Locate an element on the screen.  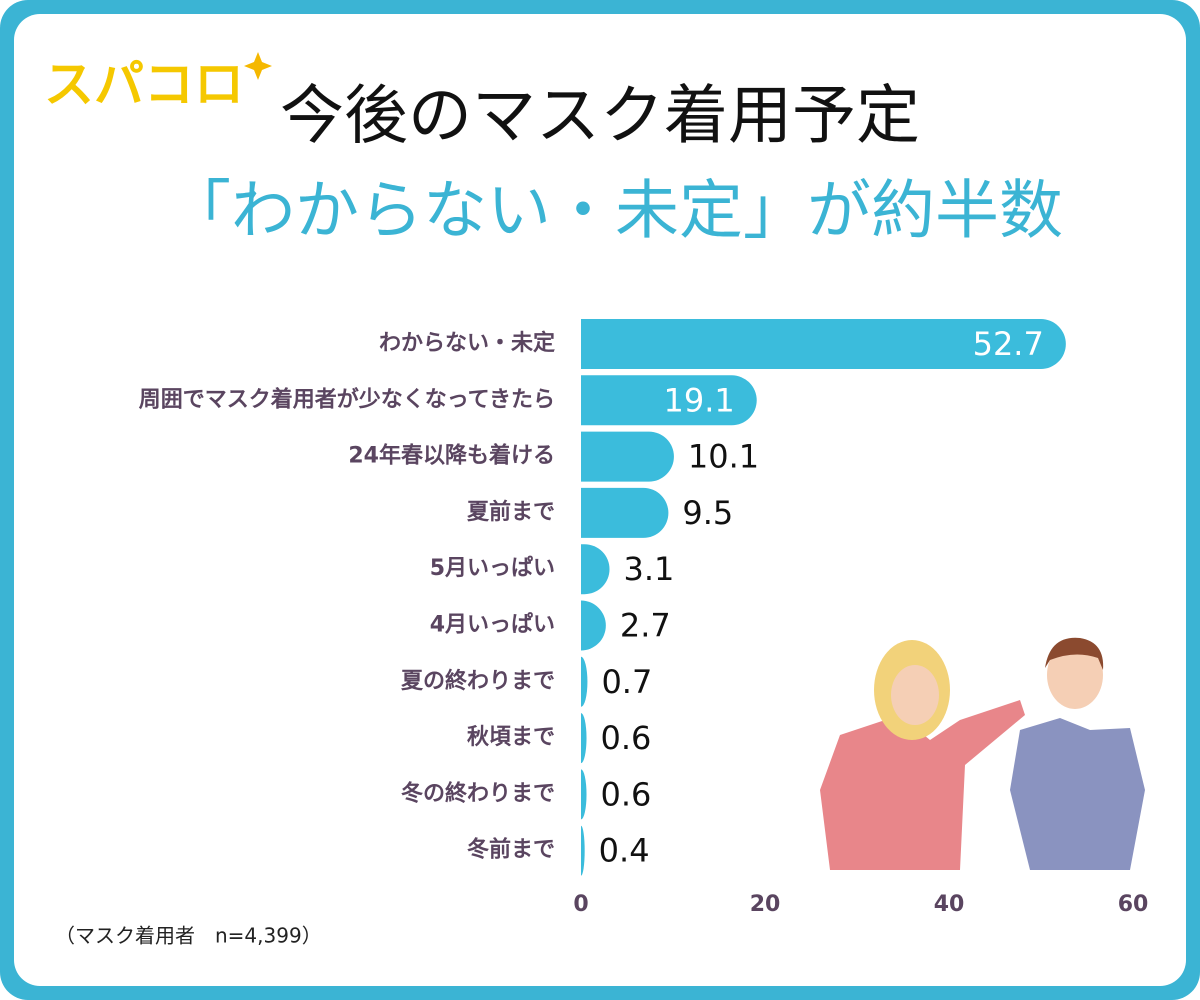
man-hair is located at coordinates (1074, 653).